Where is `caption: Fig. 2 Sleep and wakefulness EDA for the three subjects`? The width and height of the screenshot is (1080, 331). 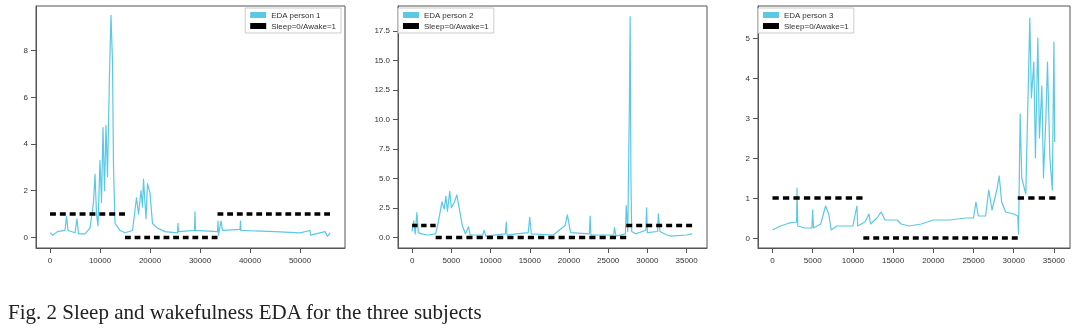 caption: Fig. 2 Sleep and wakefulness EDA for the three subjects is located at coordinates (245, 312).